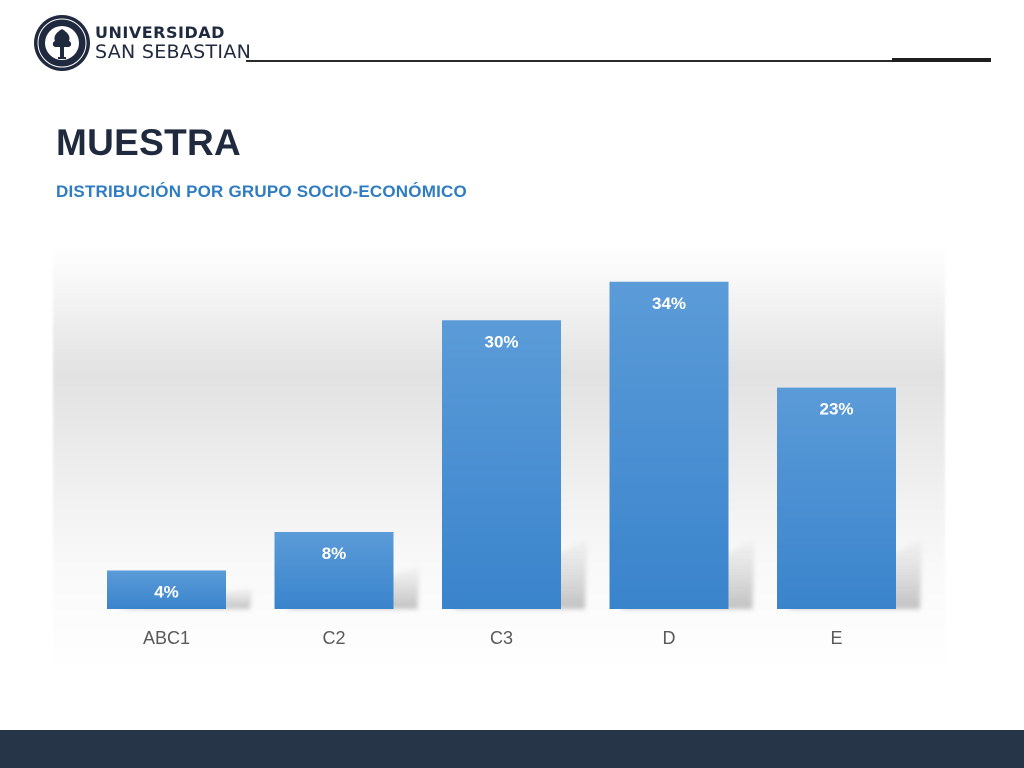 The height and width of the screenshot is (768, 1024). Describe the element at coordinates (261, 191) in the screenshot. I see `slide-subtitle: DISTRIBUCIÓN POR GRUPO SOCIO-ECONÓMICO` at that location.